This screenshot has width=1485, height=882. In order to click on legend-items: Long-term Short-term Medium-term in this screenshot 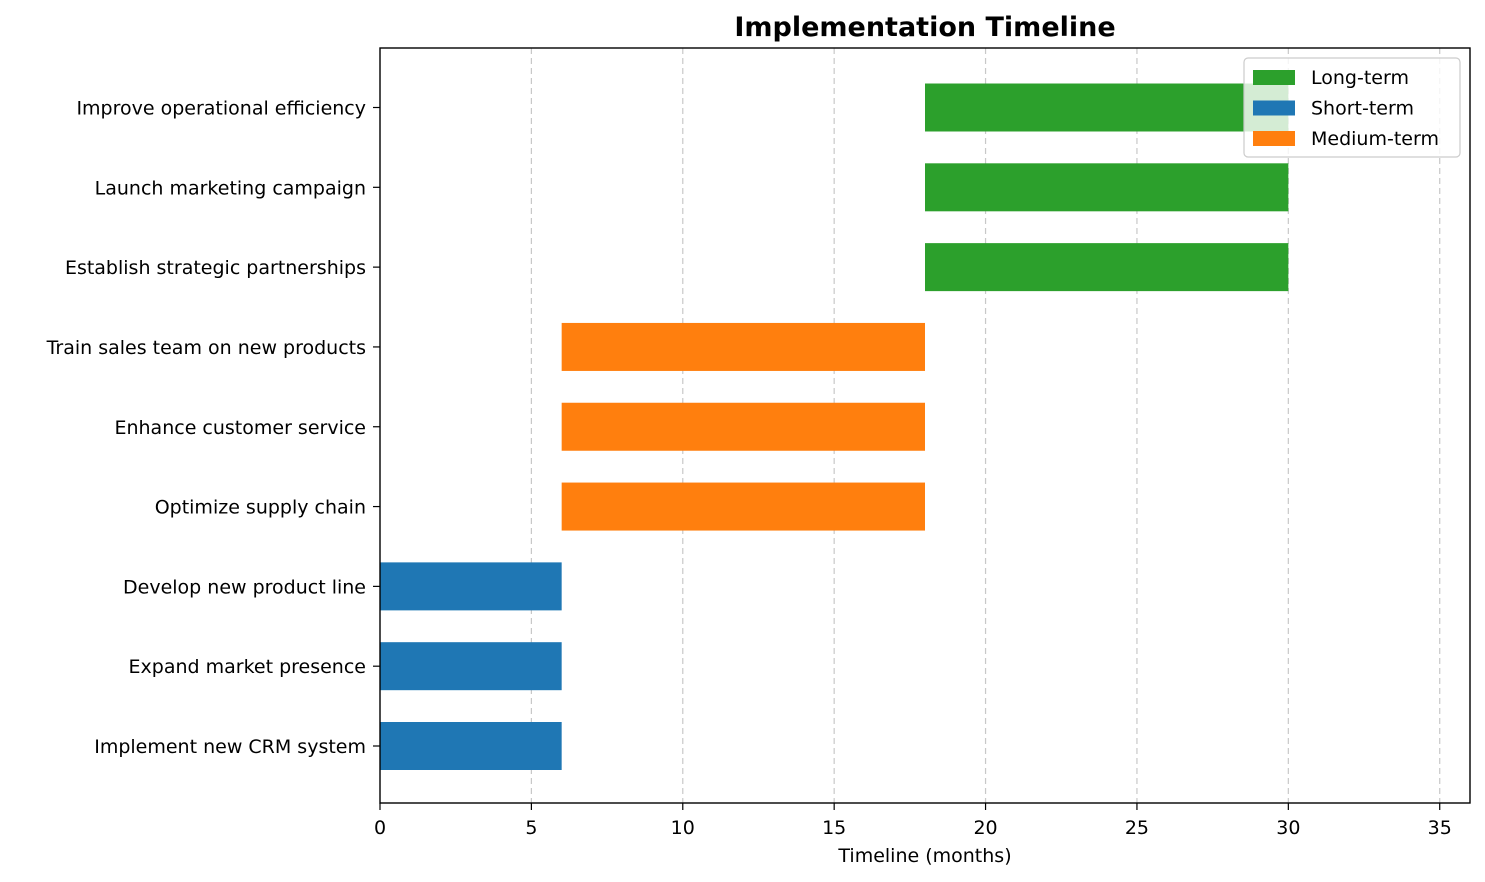, I will do `click(1346, 108)`.